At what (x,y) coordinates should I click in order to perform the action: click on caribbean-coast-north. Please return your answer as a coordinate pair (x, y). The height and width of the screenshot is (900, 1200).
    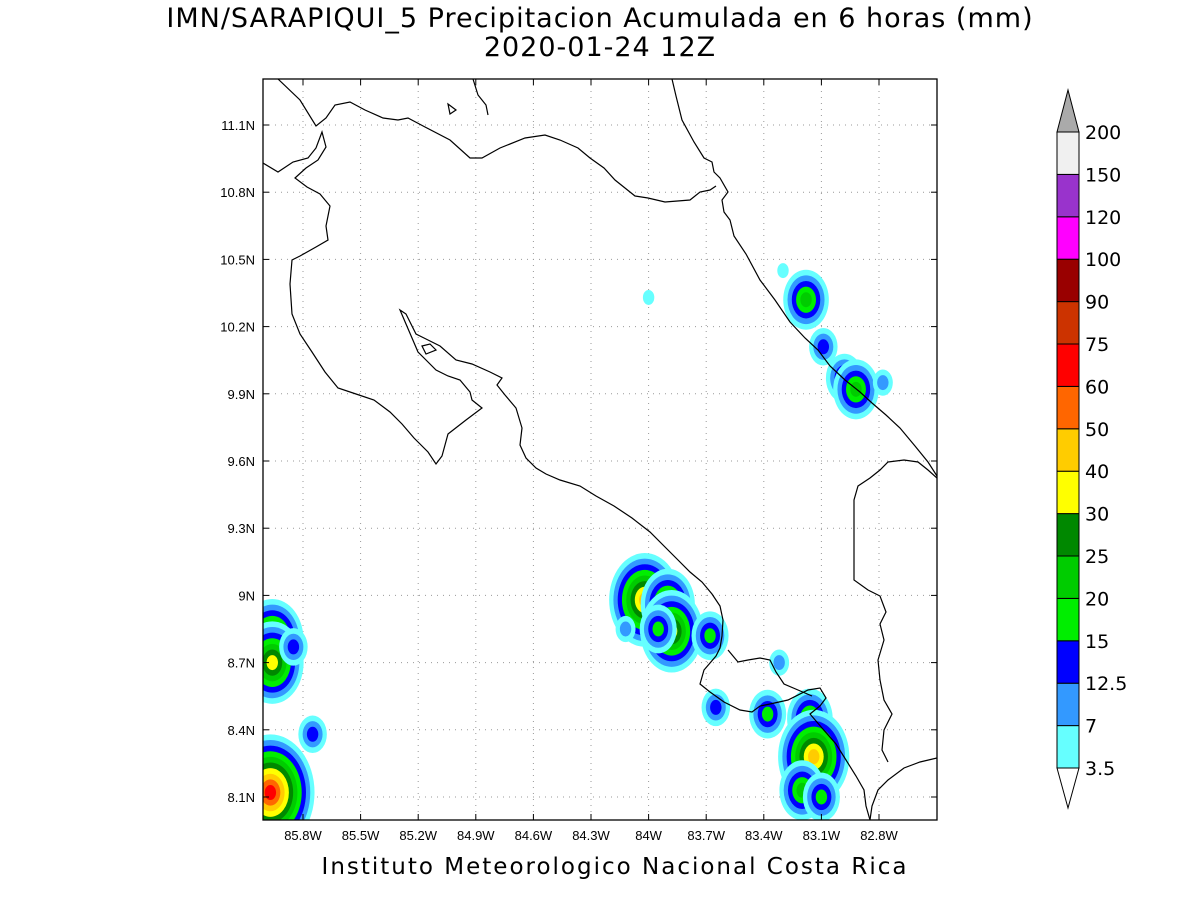
    Looking at the image, I should click on (804, 278).